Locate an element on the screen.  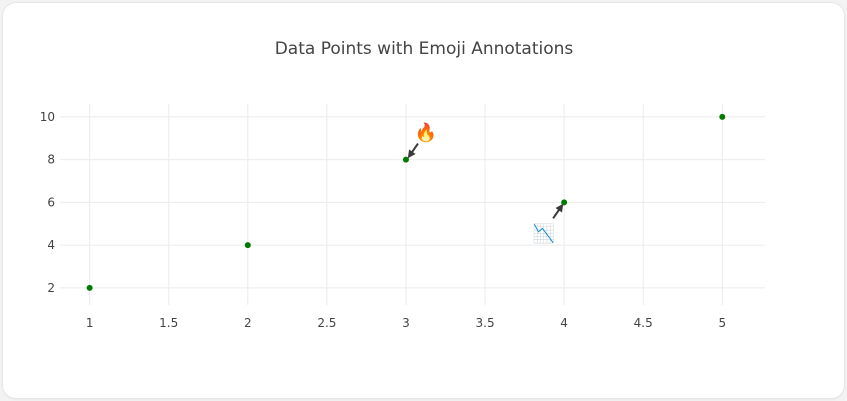
x-tick-label: 2.5 is located at coordinates (326, 323).